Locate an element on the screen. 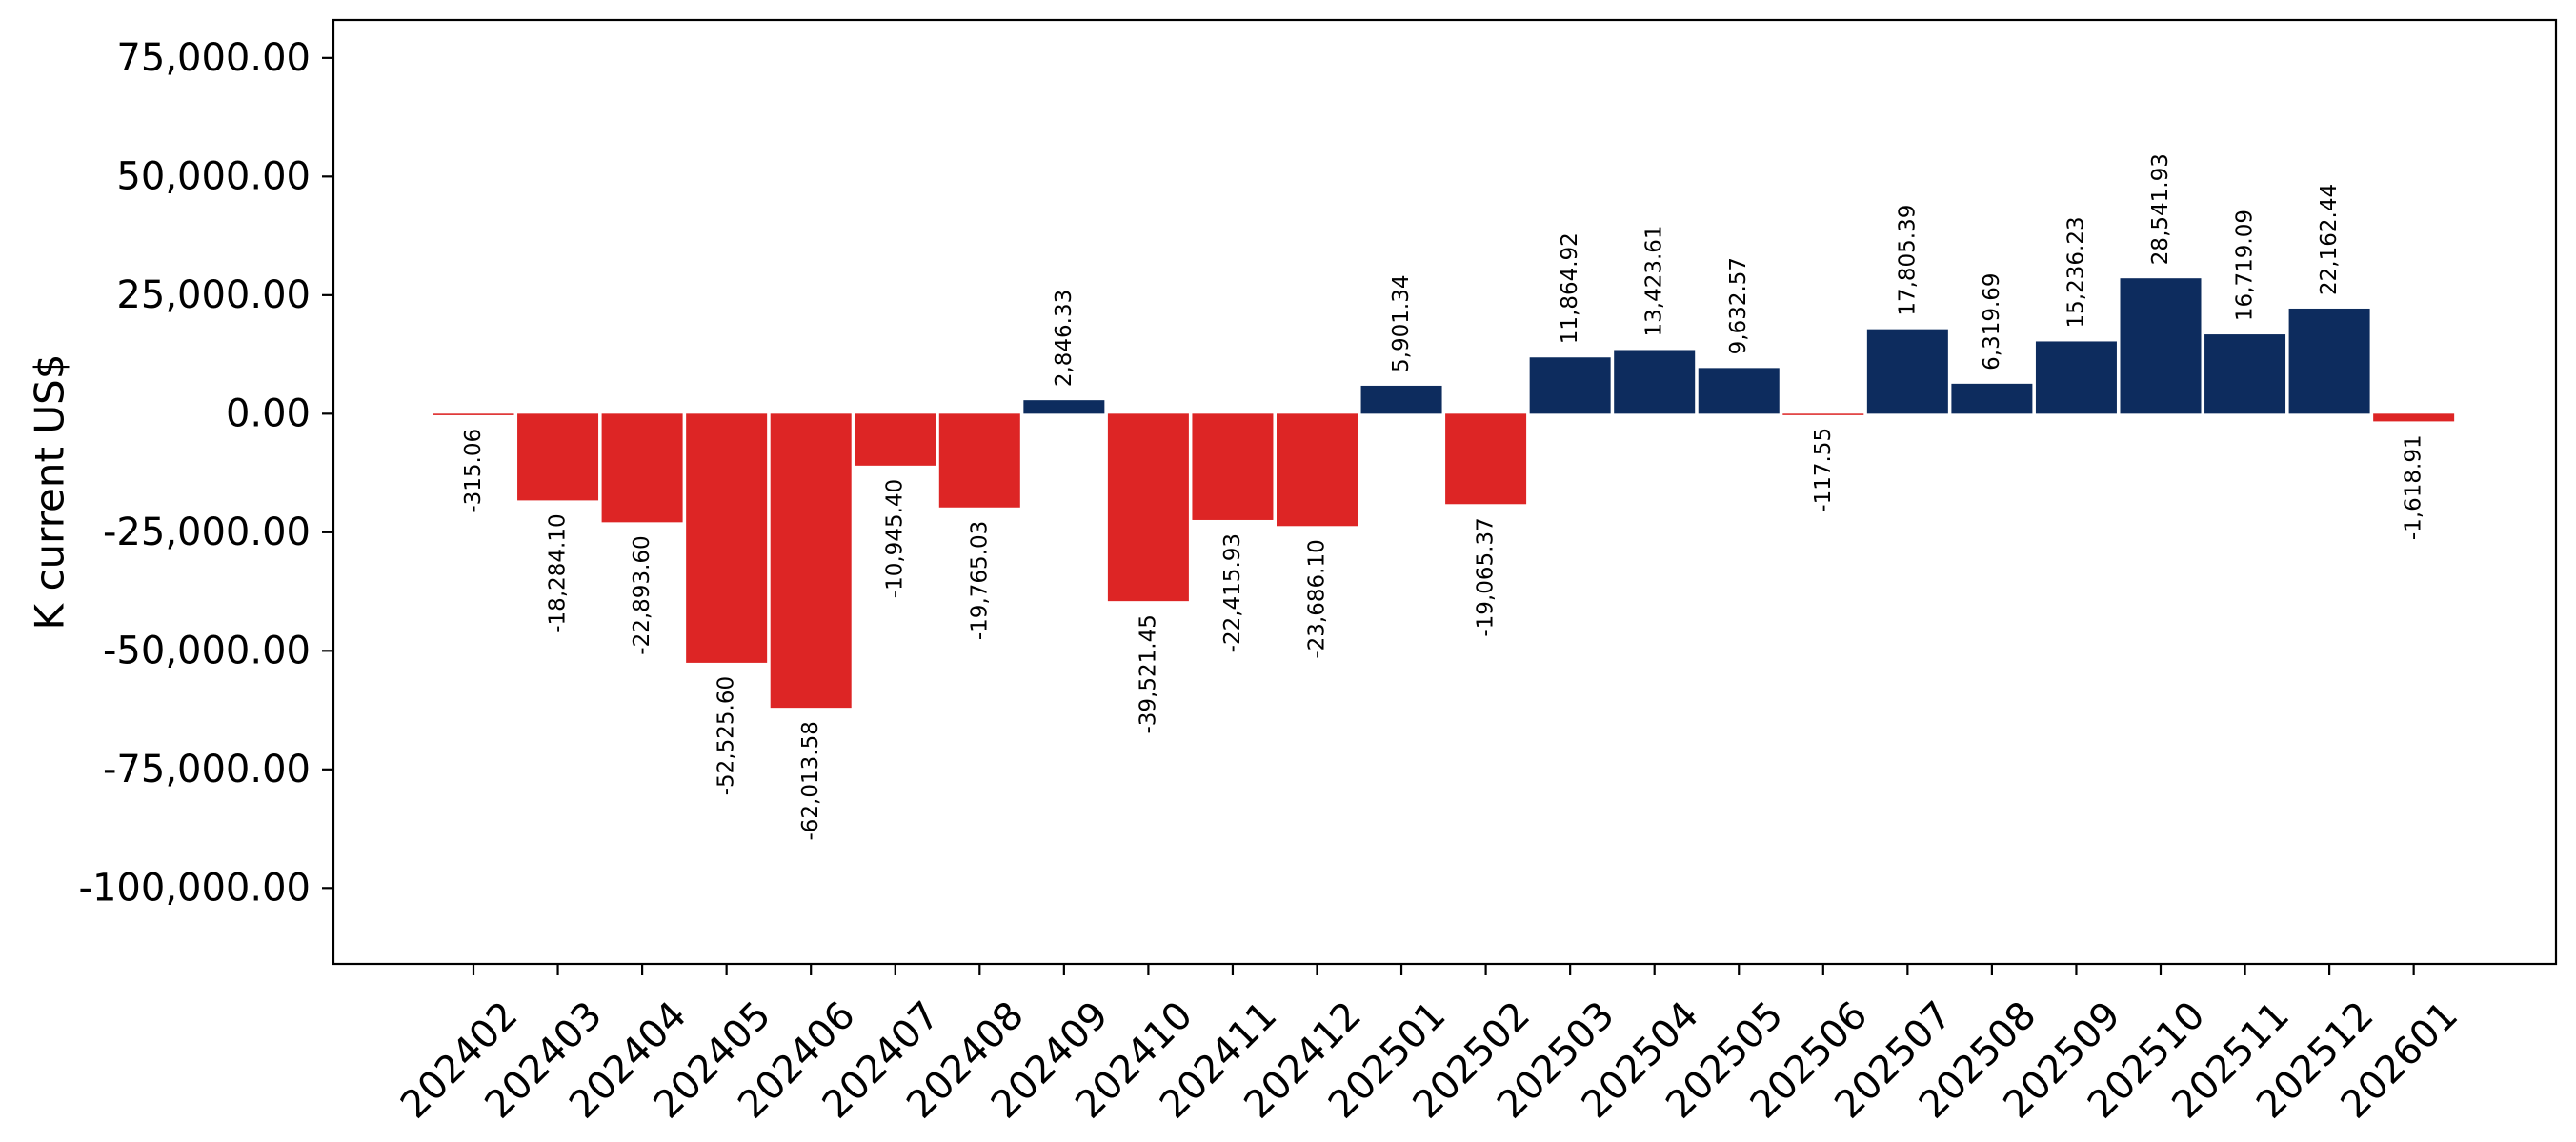  data-label: -10,945.40 is located at coordinates (896, 538).